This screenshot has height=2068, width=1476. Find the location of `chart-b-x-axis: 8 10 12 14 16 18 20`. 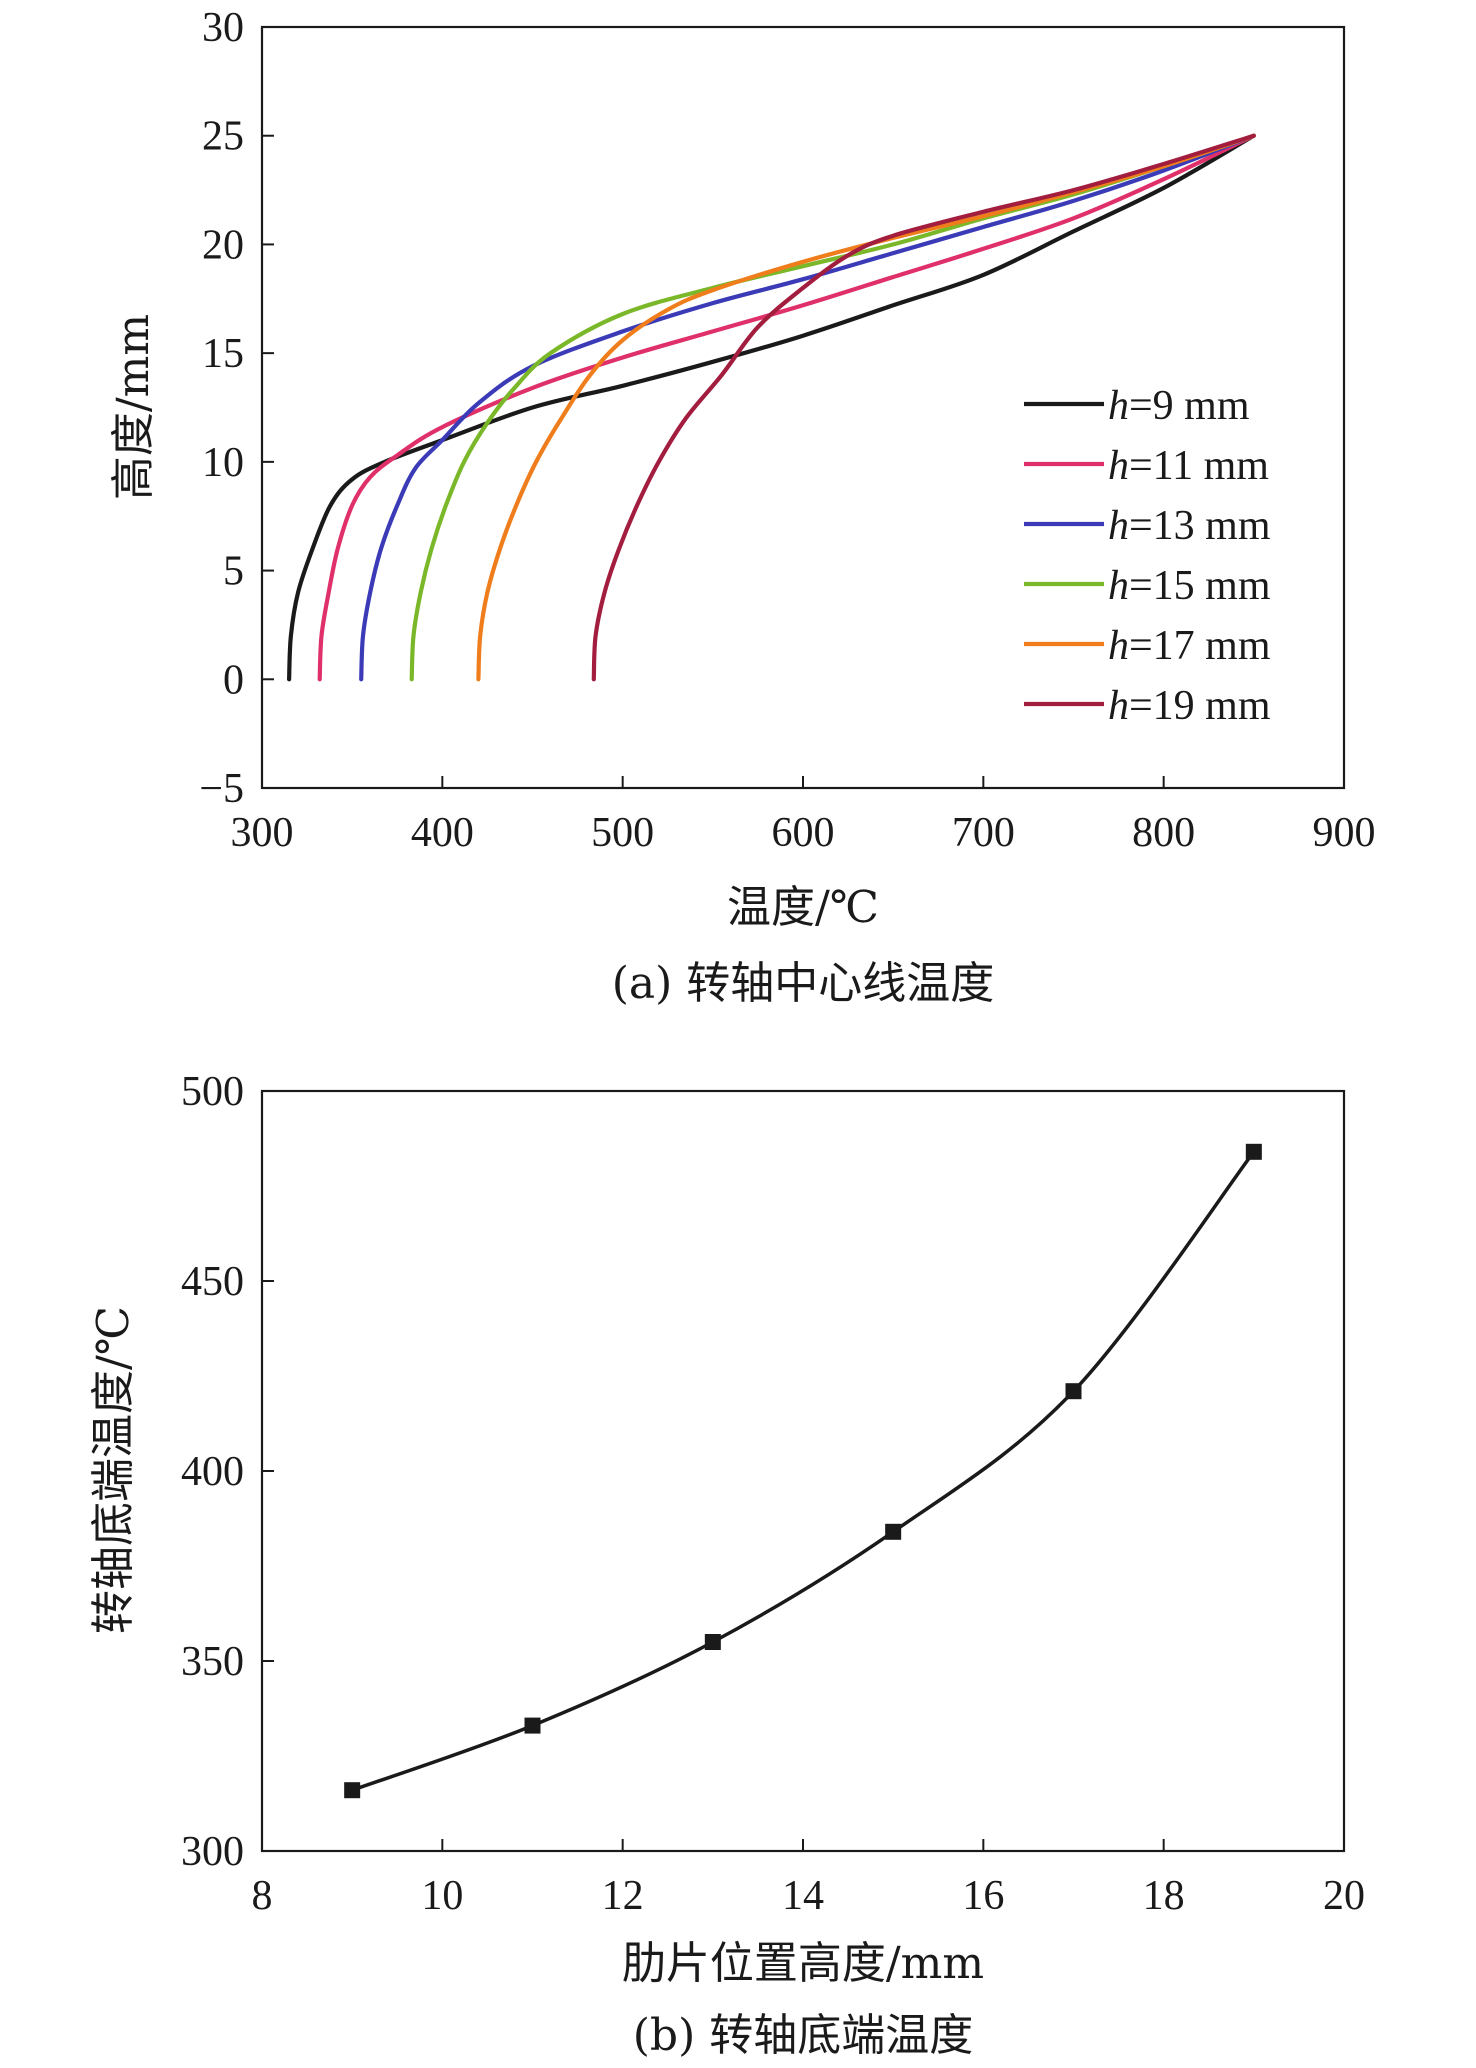

chart-b-x-axis: 8 10 12 14 16 18 20 is located at coordinates (808, 1879).